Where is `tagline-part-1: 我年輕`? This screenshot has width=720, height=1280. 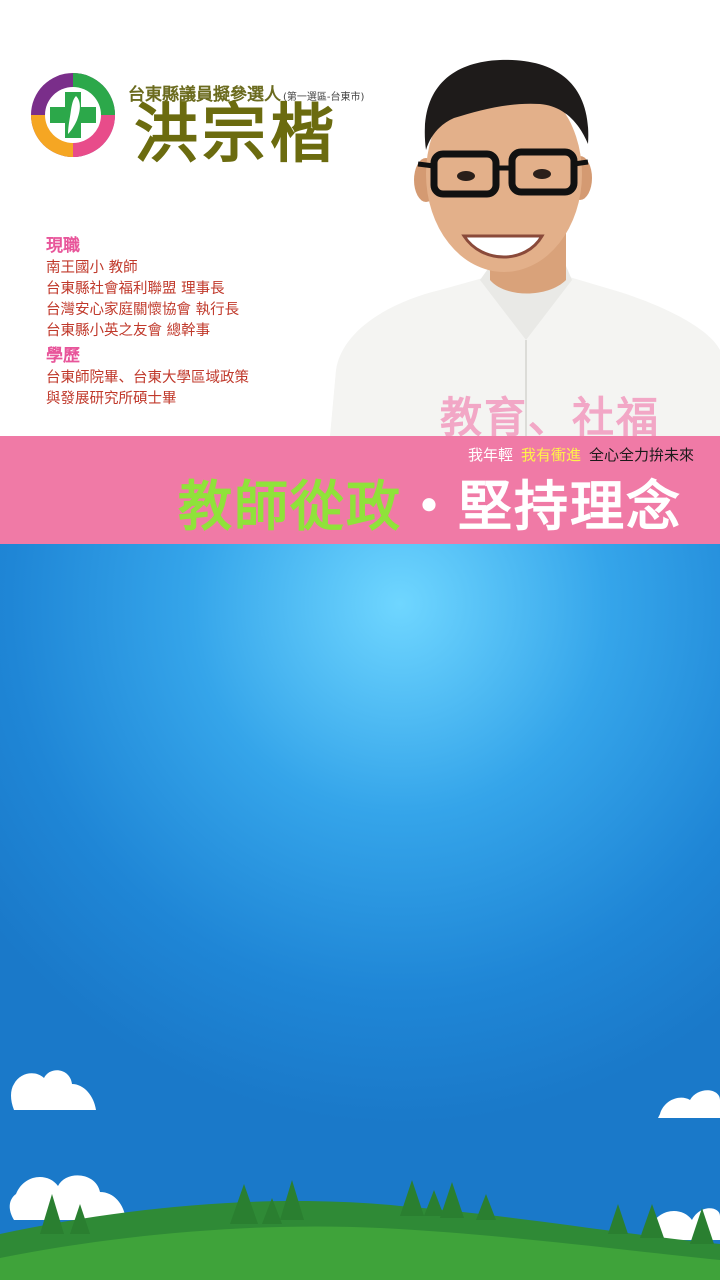 tagline-part-1: 我年輕 is located at coordinates (490, 455).